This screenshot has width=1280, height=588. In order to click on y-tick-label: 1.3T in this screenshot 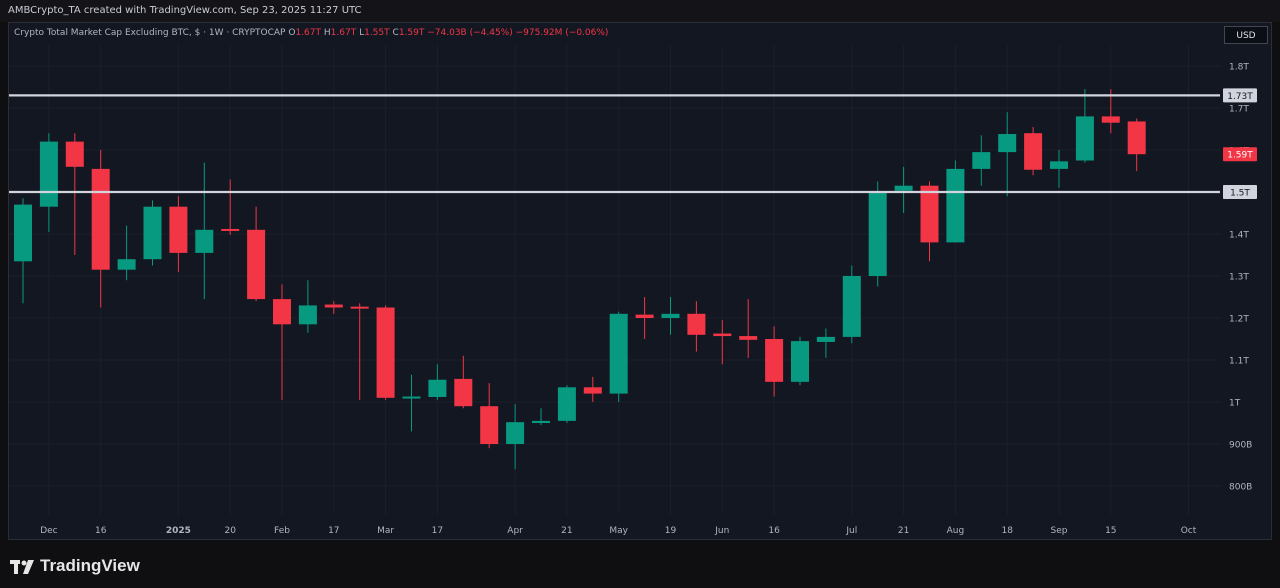, I will do `click(1239, 278)`.